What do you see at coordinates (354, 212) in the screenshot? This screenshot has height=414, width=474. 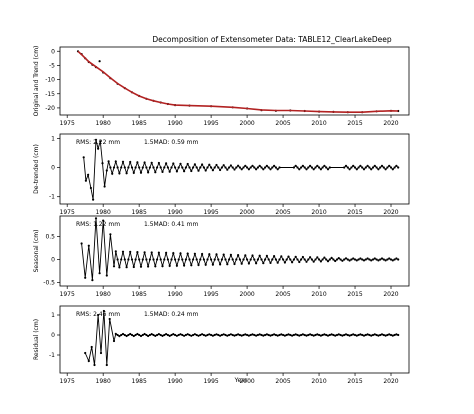 I see `x-tick-label: 2015` at bounding box center [354, 212].